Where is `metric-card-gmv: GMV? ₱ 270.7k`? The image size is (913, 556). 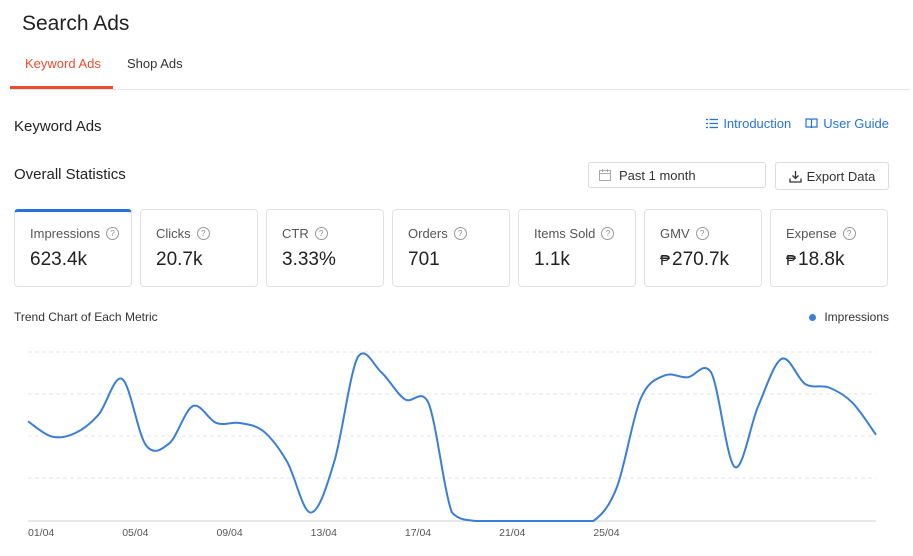
metric-card-gmv: GMV? ₱ 270.7k is located at coordinates (703, 248).